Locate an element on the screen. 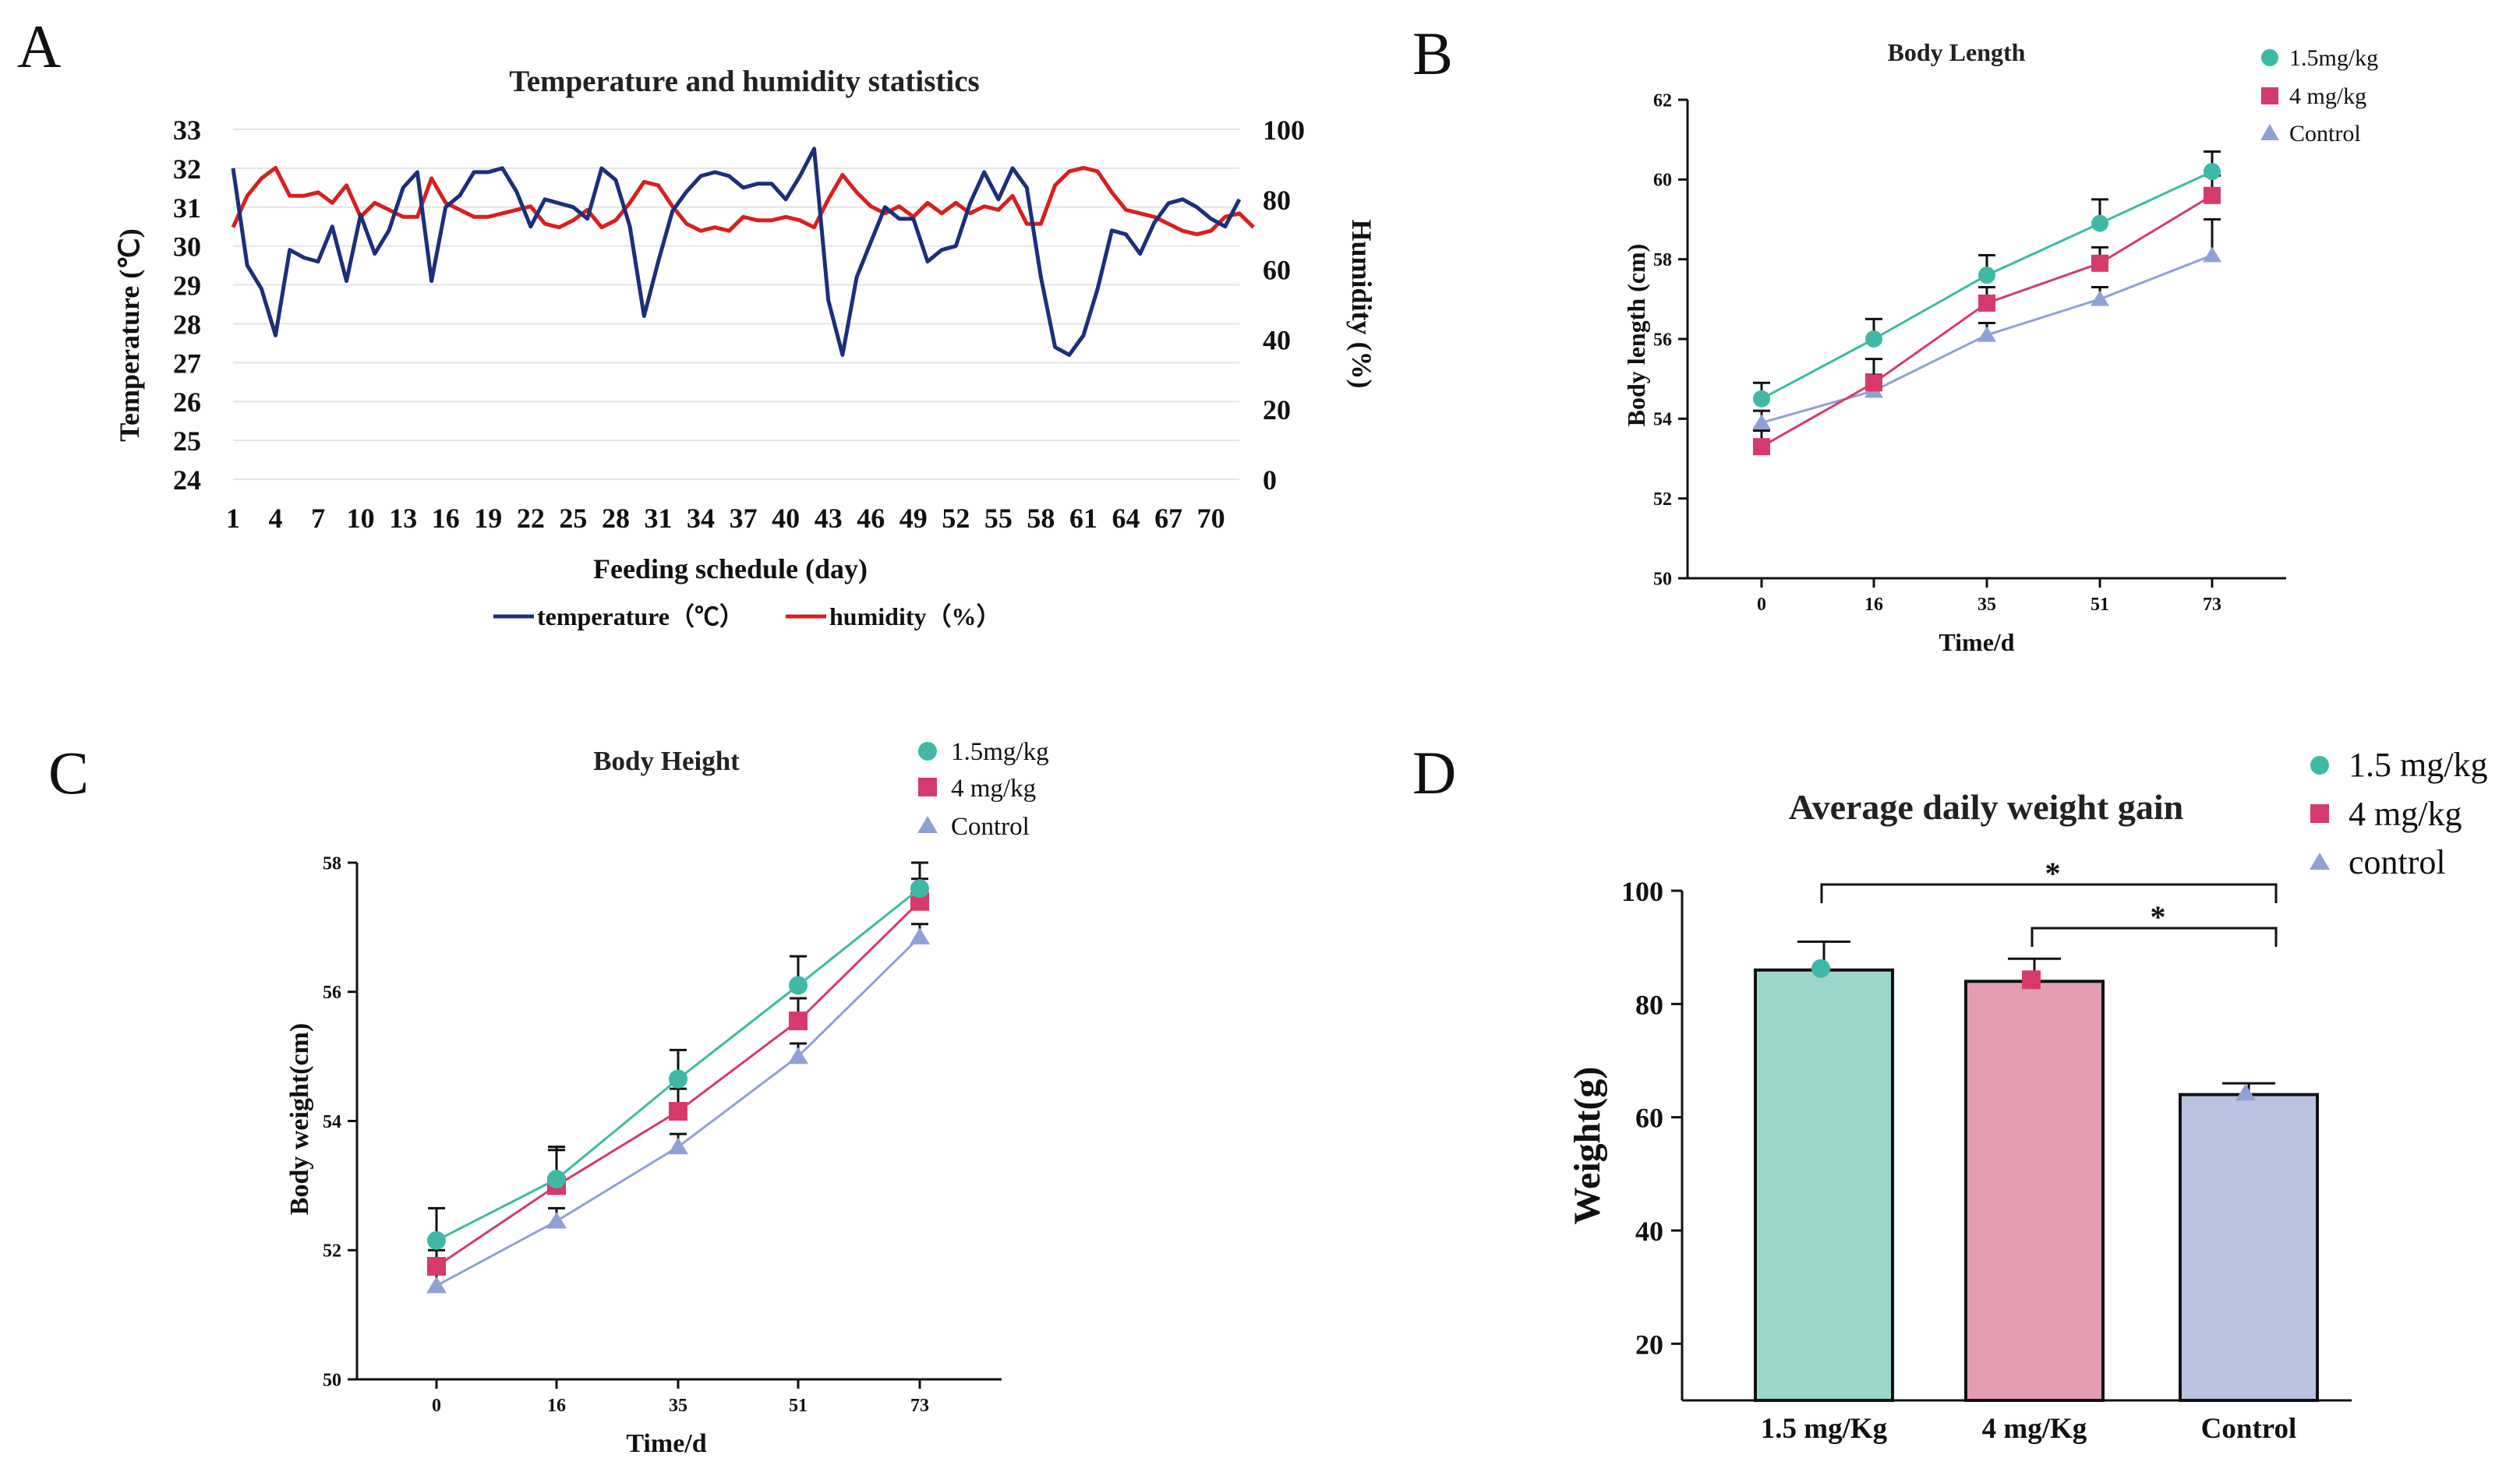 This screenshot has width=2520, height=1483. y-tick-label: 80 is located at coordinates (1649, 1005).